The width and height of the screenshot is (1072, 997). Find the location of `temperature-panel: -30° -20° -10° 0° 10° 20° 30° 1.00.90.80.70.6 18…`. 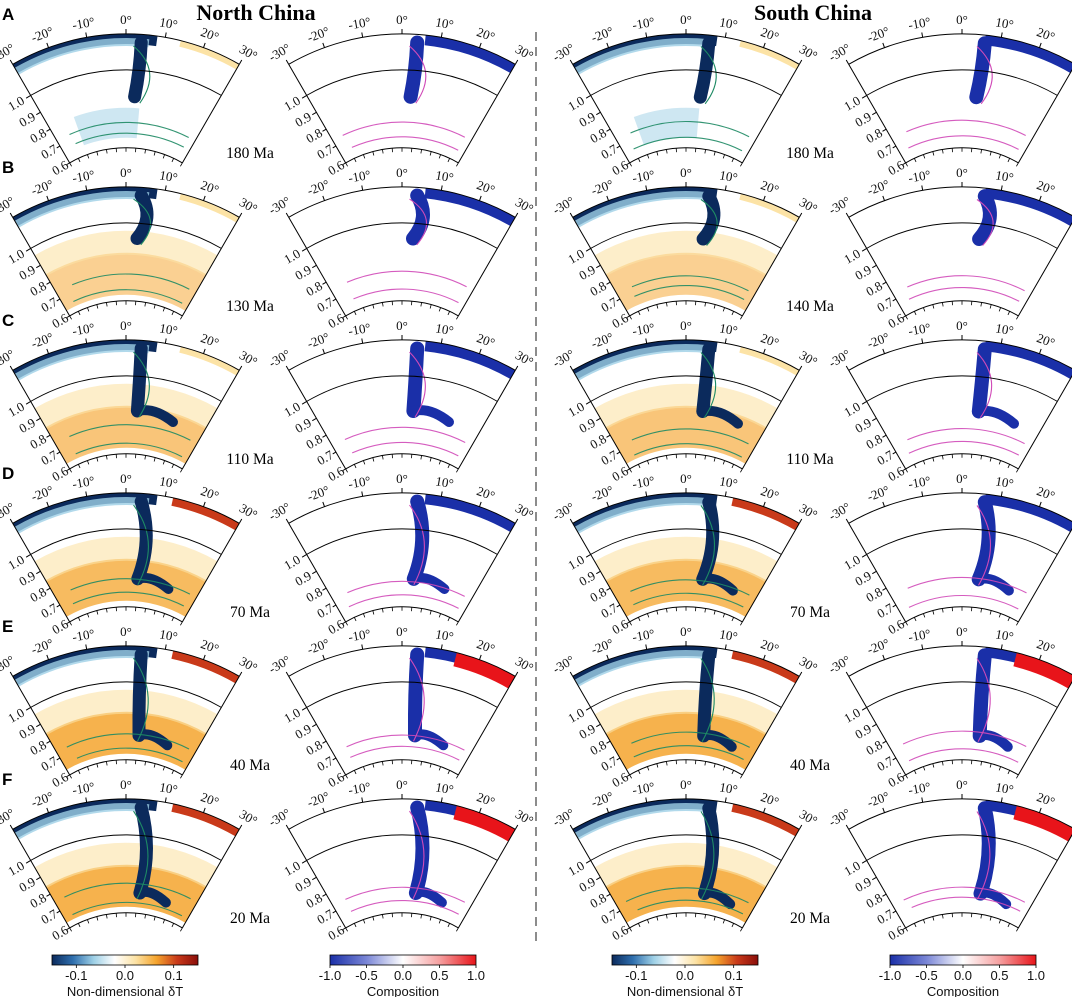

temperature-panel: -30° -20° -10° 0° 10° 20° 30° 1.00.90.80.70.6 18… is located at coordinates (692, 95).